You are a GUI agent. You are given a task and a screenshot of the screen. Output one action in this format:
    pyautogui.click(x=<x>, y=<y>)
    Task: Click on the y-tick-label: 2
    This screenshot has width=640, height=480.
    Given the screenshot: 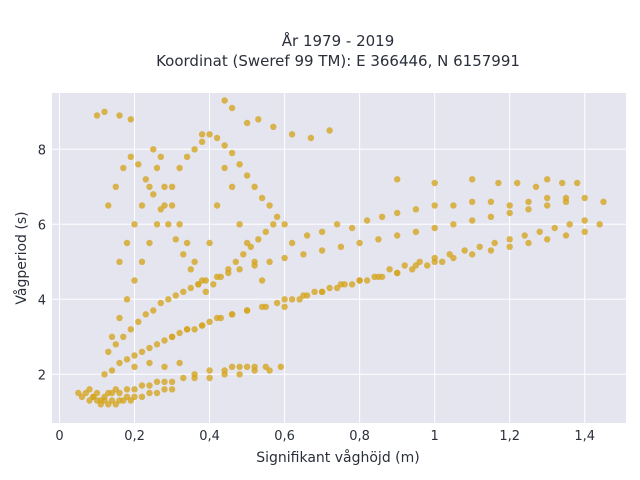 What is the action you would take?
    pyautogui.click(x=42, y=375)
    